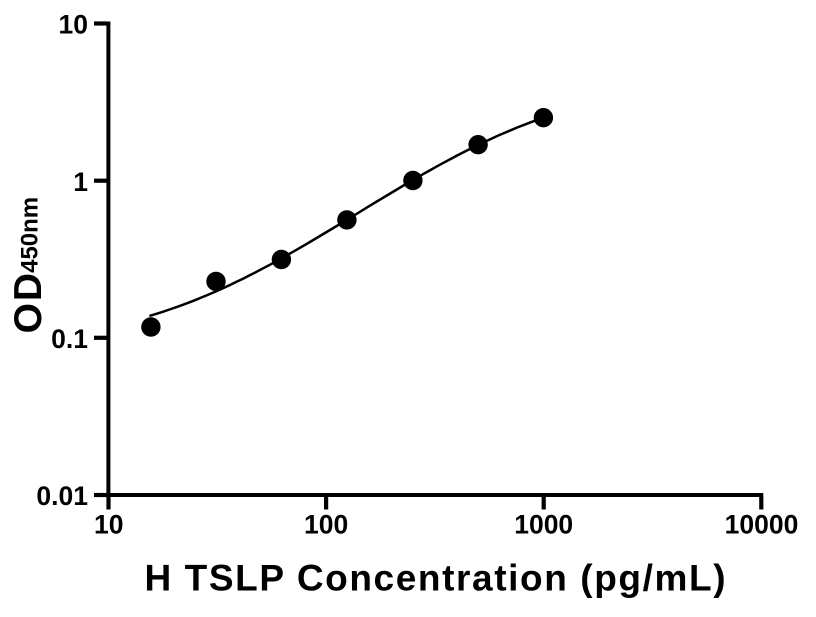 The height and width of the screenshot is (617, 816). I want to click on svg-text: 0.01, so click(62, 496).